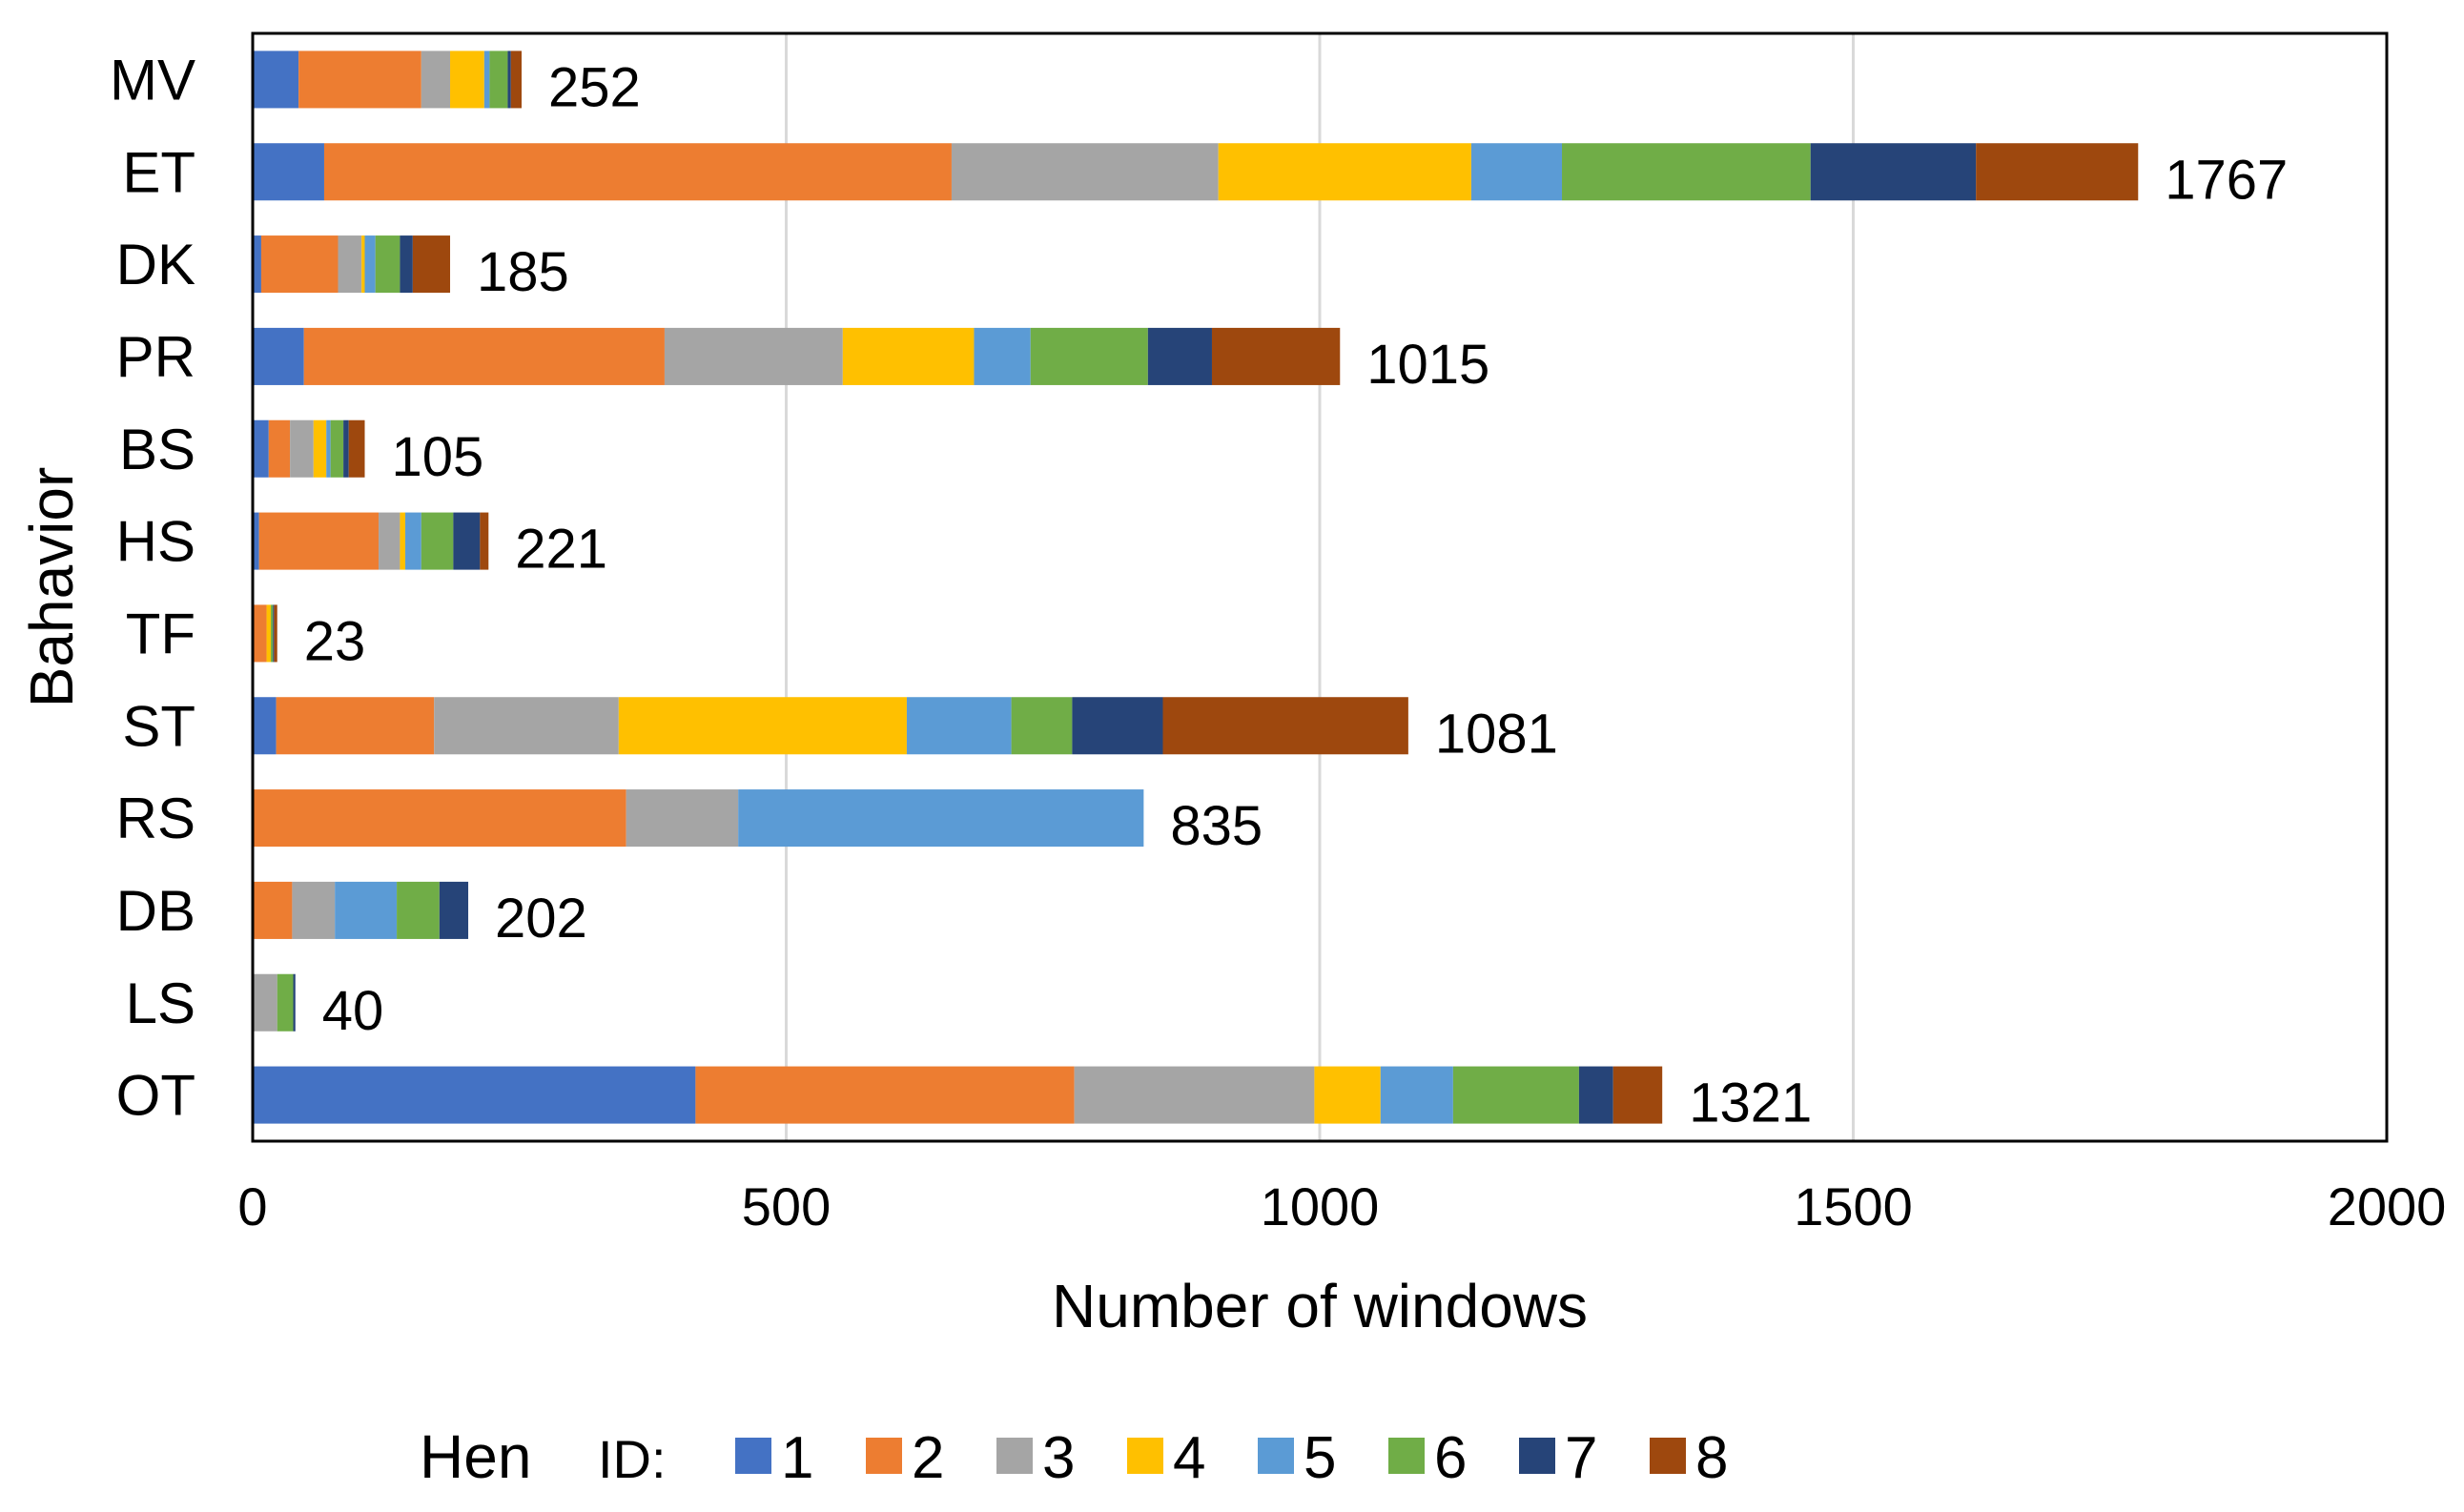  I want to click on total-label: 105, so click(437, 457).